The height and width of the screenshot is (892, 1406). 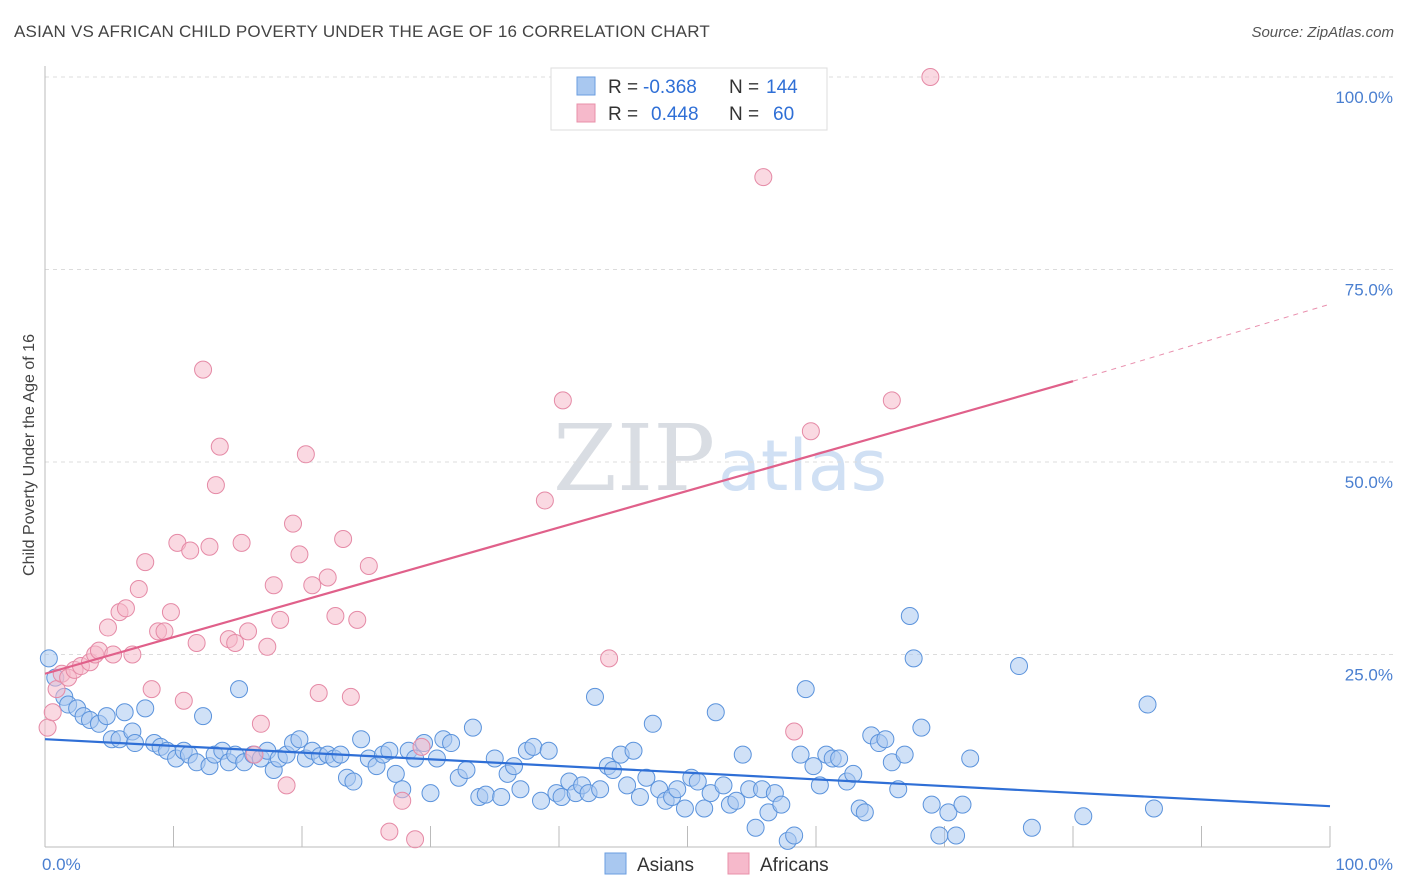 What do you see at coordinates (716, 864) in the screenshot?
I see `legend-bottom: Asians Africans` at bounding box center [716, 864].